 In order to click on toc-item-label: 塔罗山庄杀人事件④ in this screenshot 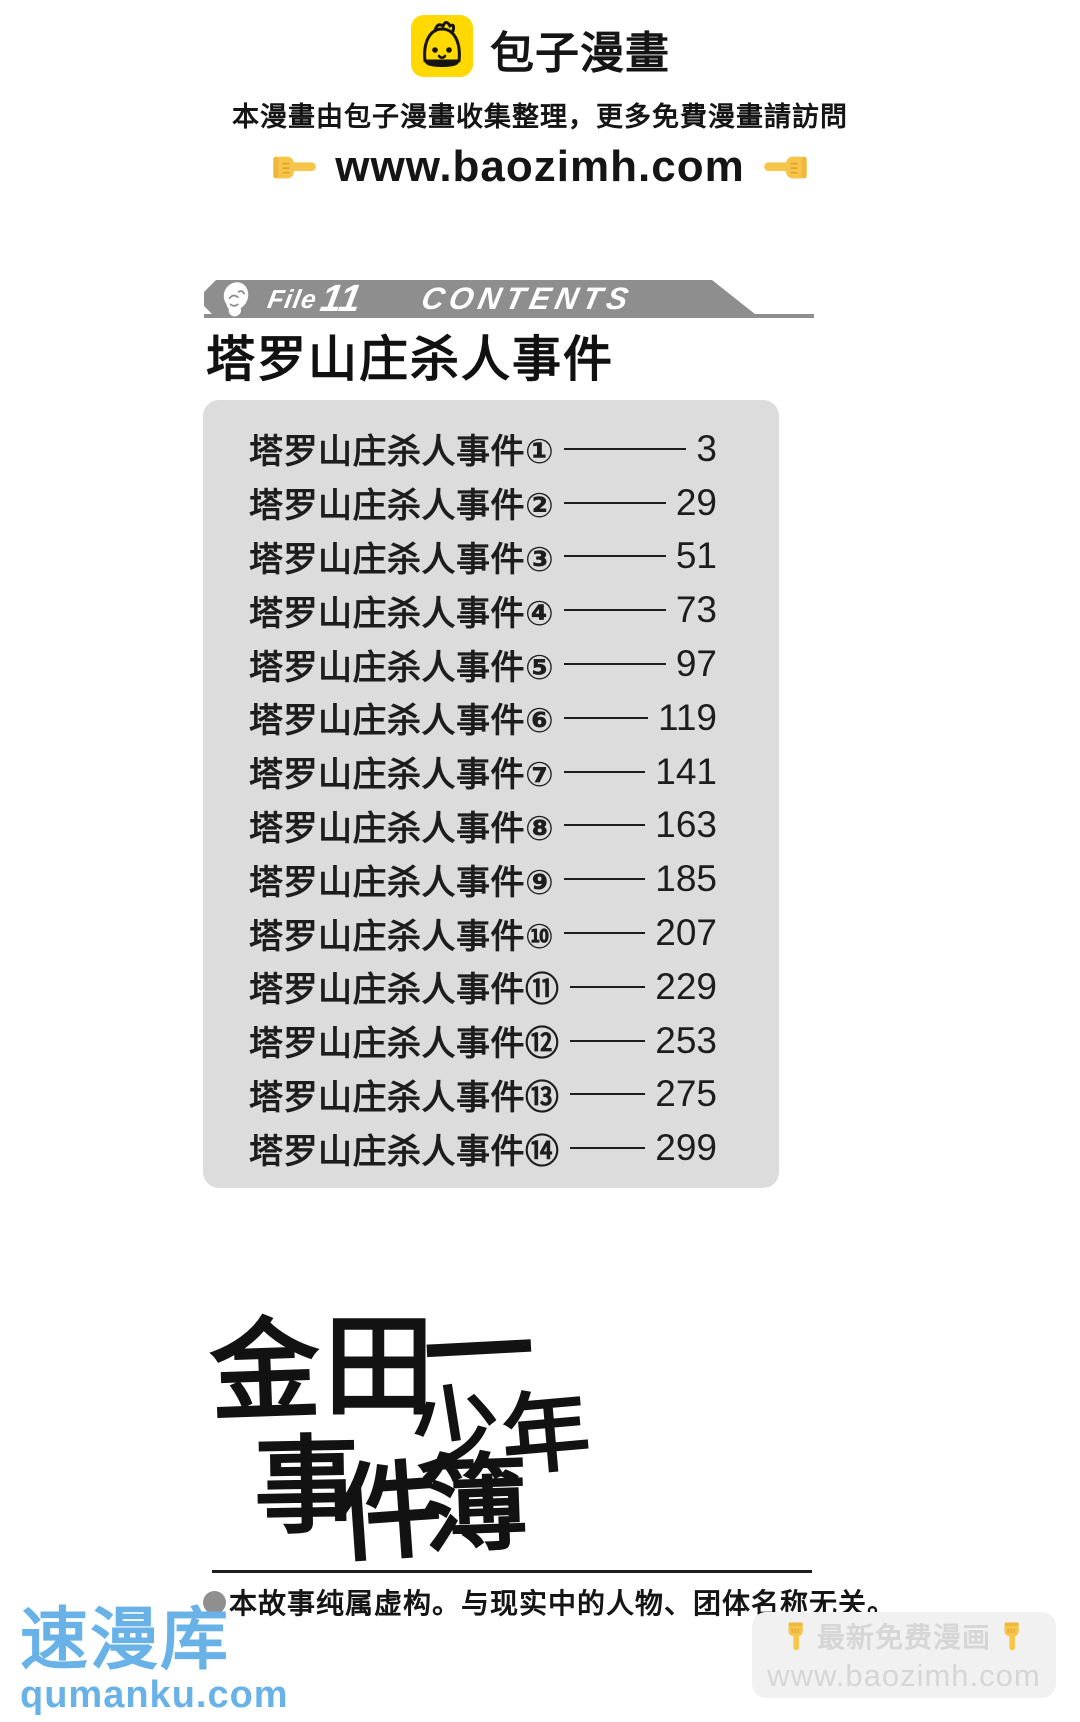, I will do `click(402, 613)`.